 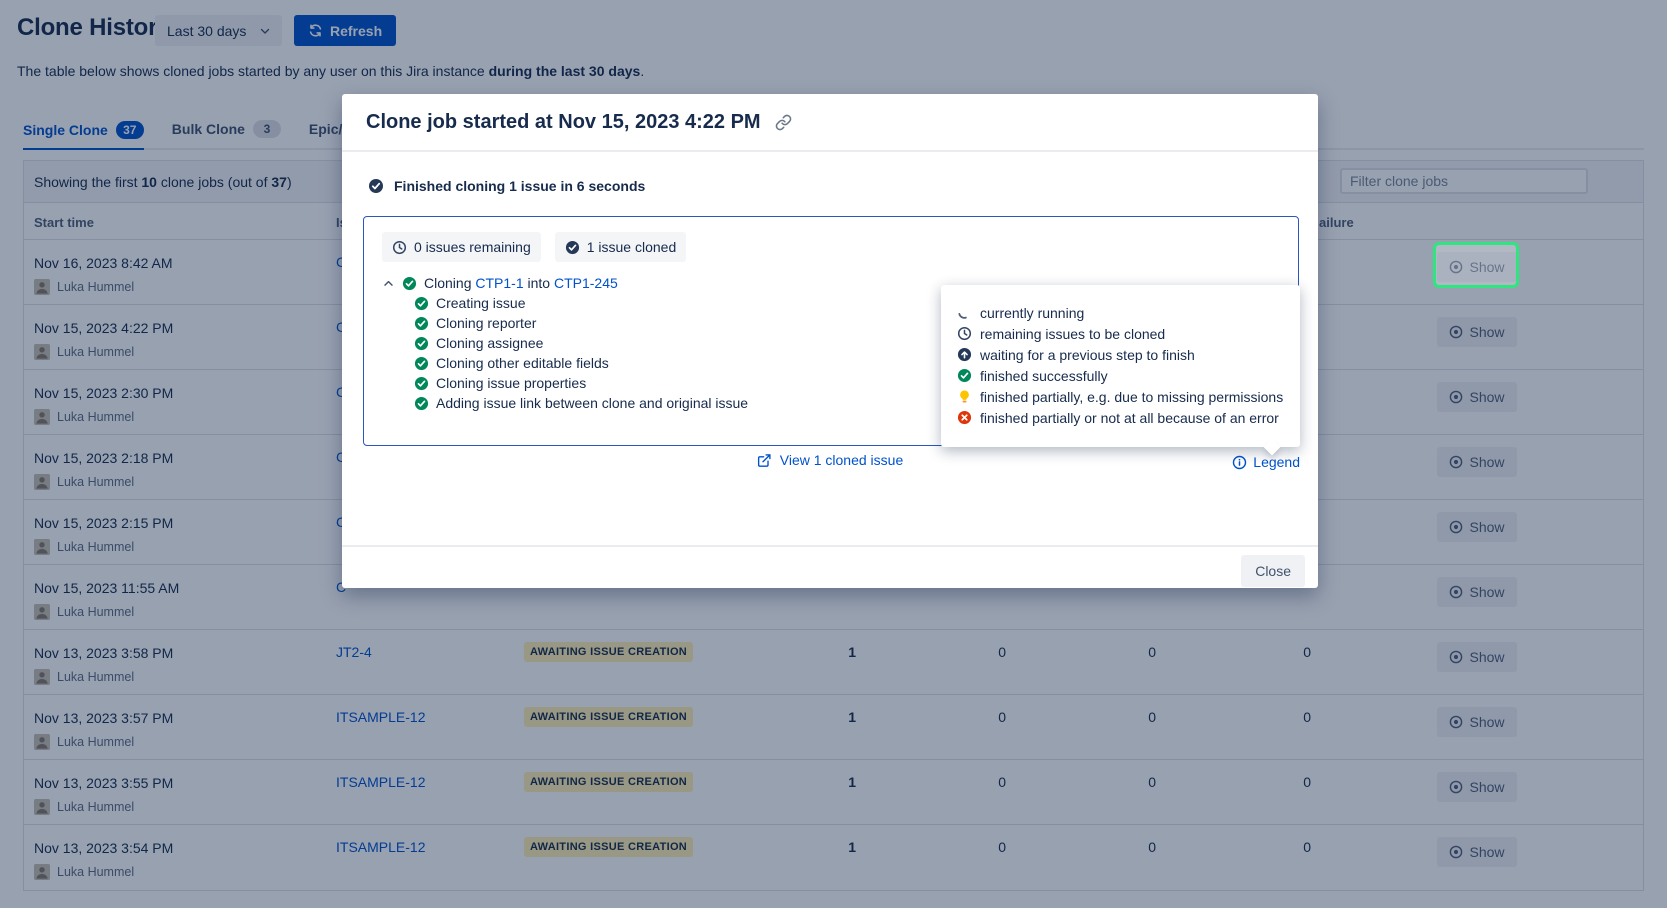 What do you see at coordinates (506, 186) in the screenshot?
I see `job-status-line: Finished cloning 1 issue in 6 seconds` at bounding box center [506, 186].